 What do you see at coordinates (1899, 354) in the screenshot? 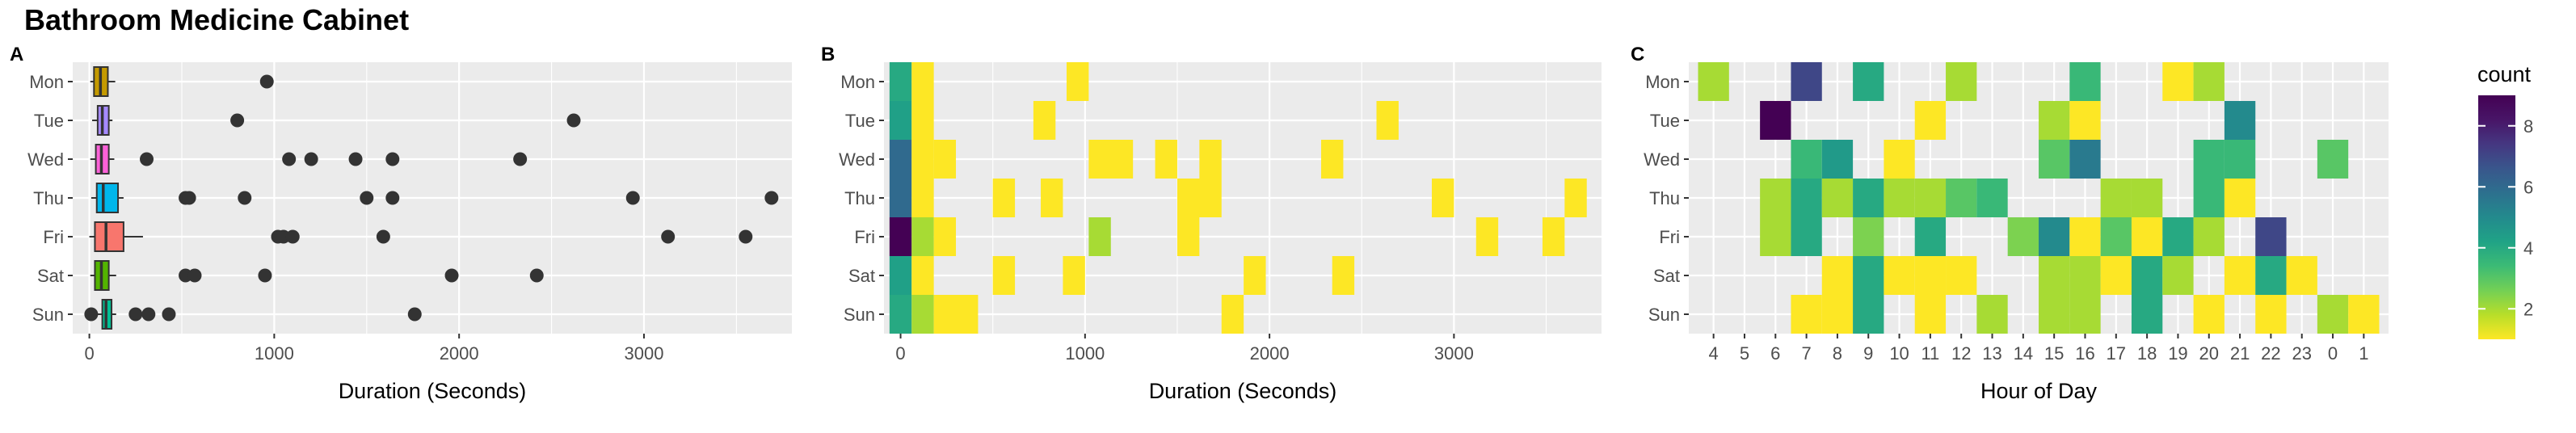
I see `x-tick-label: 10` at bounding box center [1899, 354].